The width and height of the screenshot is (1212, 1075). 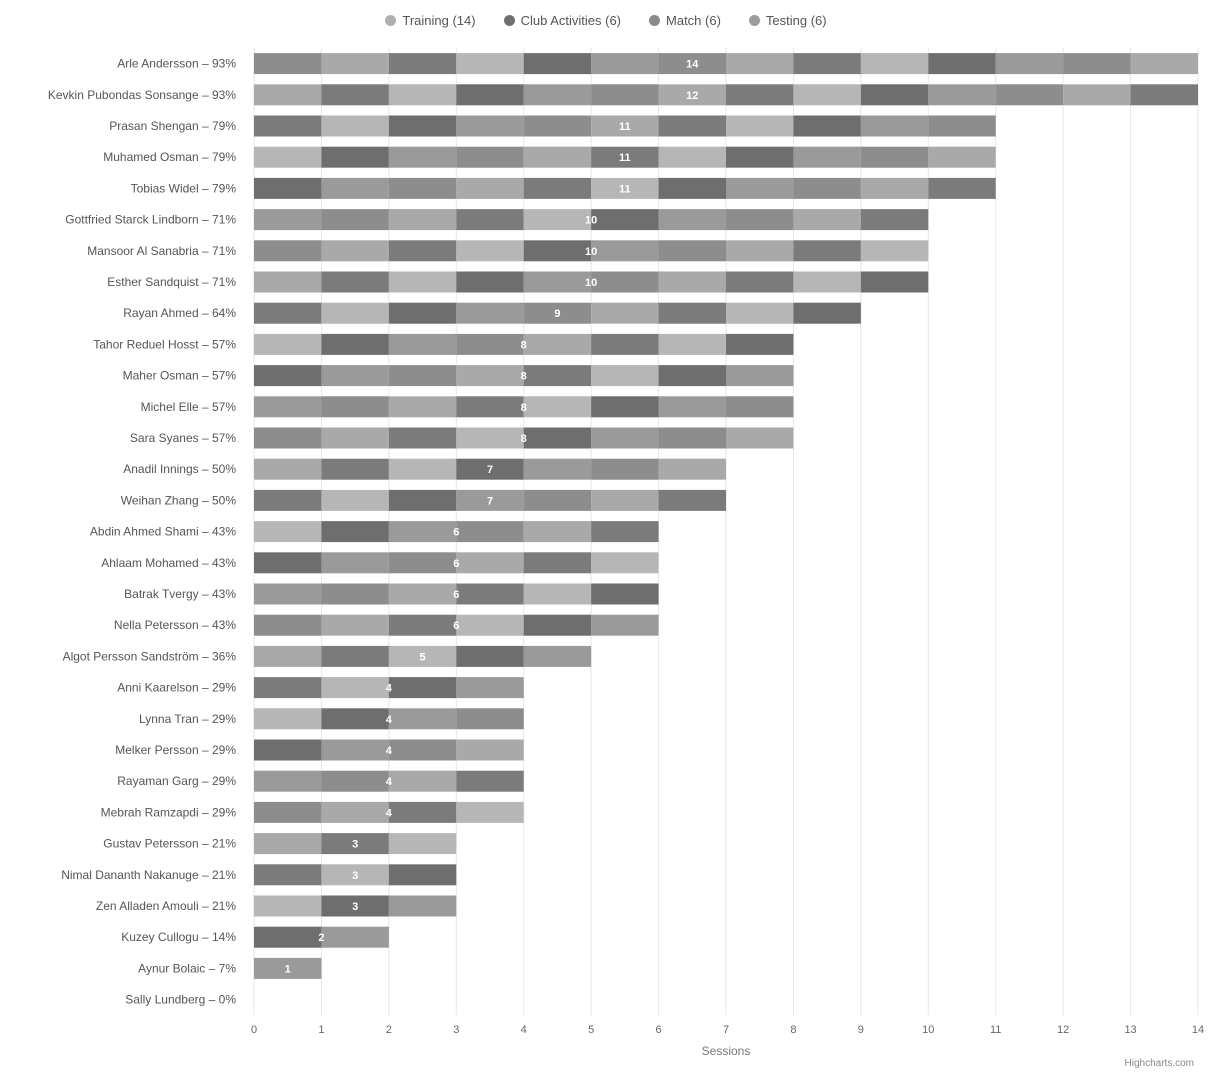 What do you see at coordinates (509, 20) in the screenshot?
I see `legend-swatch-icon` at bounding box center [509, 20].